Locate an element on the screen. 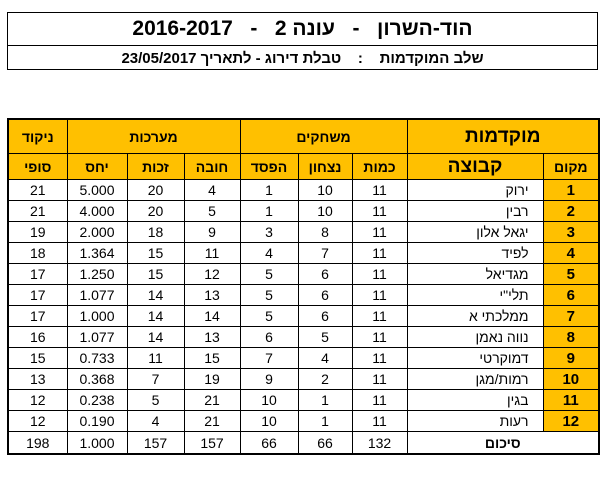  cell-final: 21 is located at coordinates (37, 190).